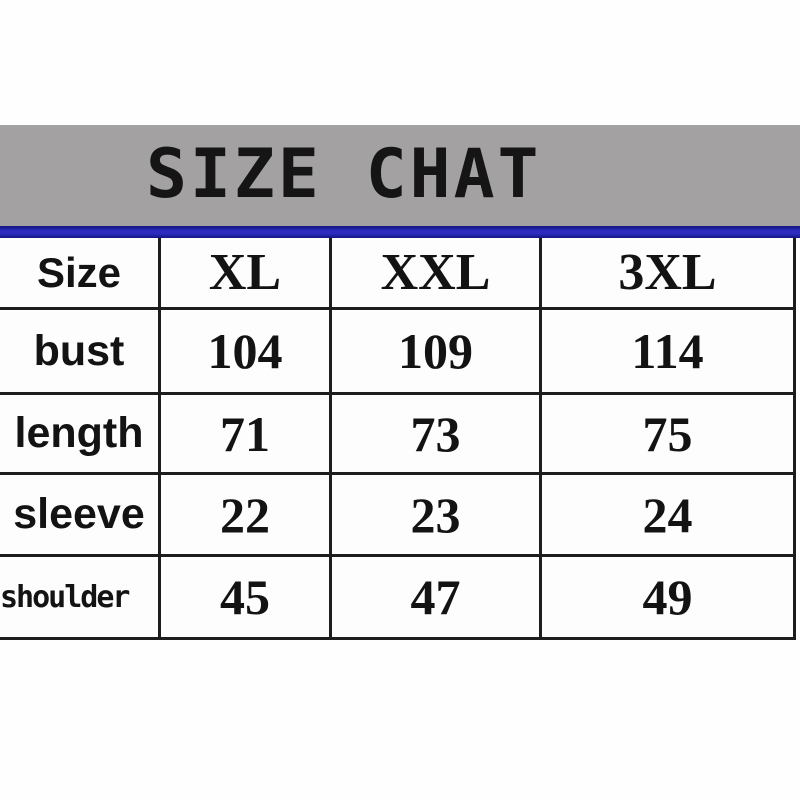 The height and width of the screenshot is (800, 800). I want to click on cell-sleeve-xl: 22, so click(246, 516).